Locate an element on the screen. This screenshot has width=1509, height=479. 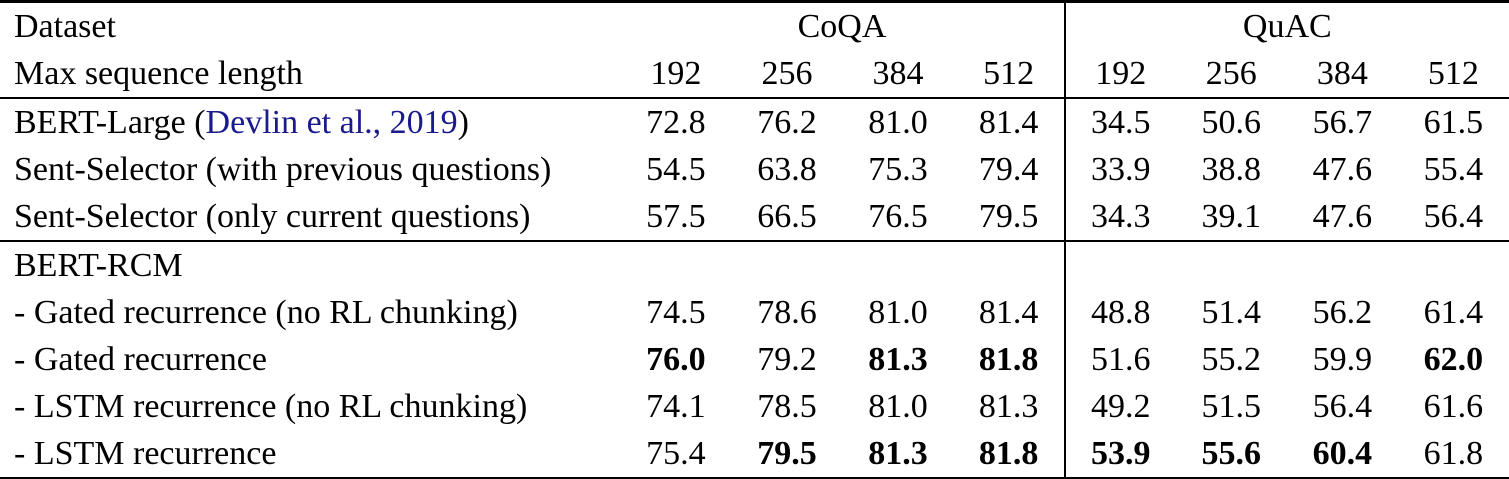
coqa-seq-length-512: 512 is located at coordinates (1009, 74).